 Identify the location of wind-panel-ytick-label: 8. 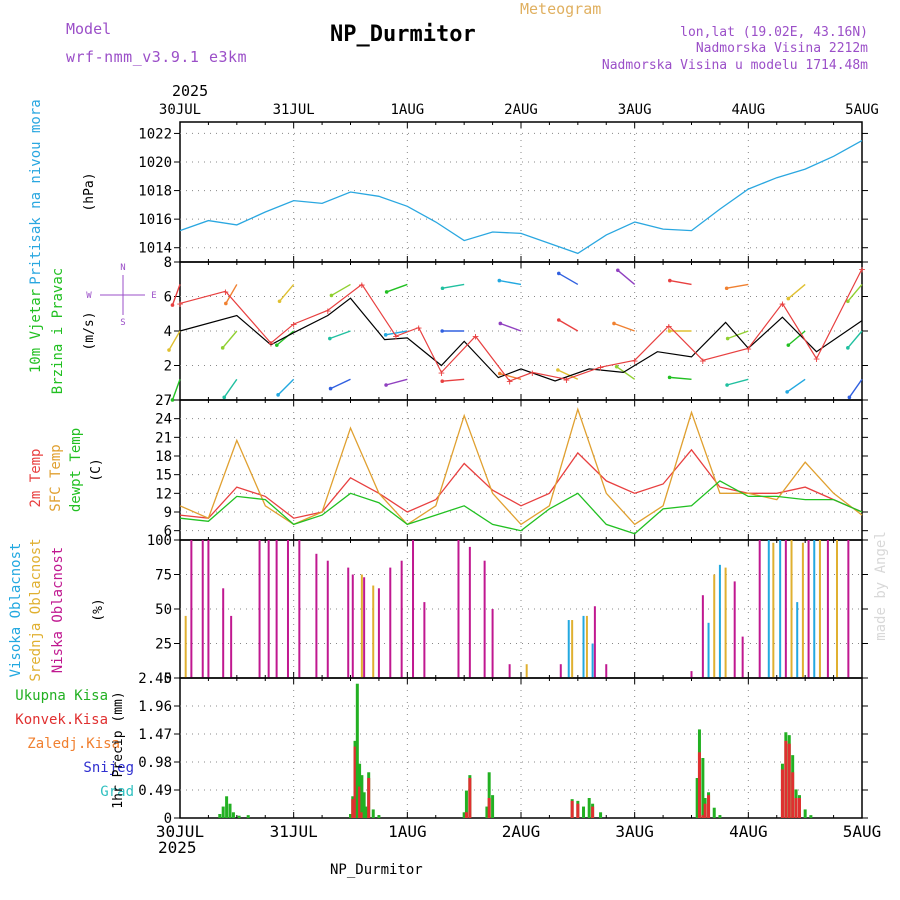
(168, 263).